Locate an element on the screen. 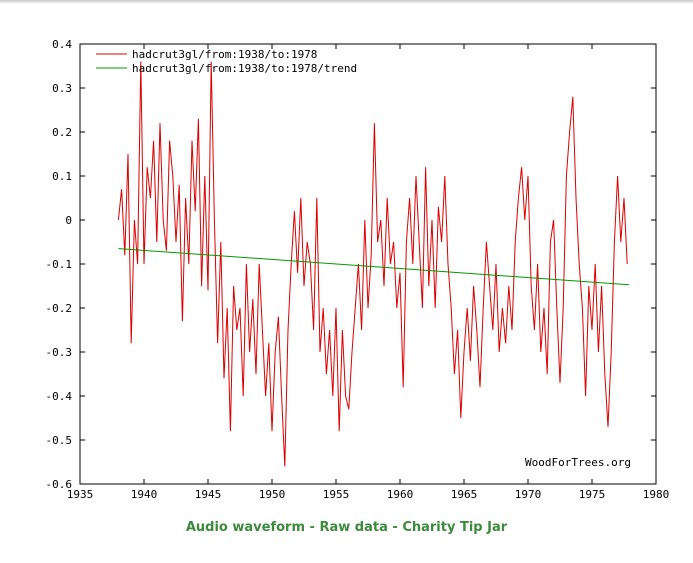 The image size is (693, 563). charity-tip-jar-link: Charity Tip Jar is located at coordinates (455, 527).